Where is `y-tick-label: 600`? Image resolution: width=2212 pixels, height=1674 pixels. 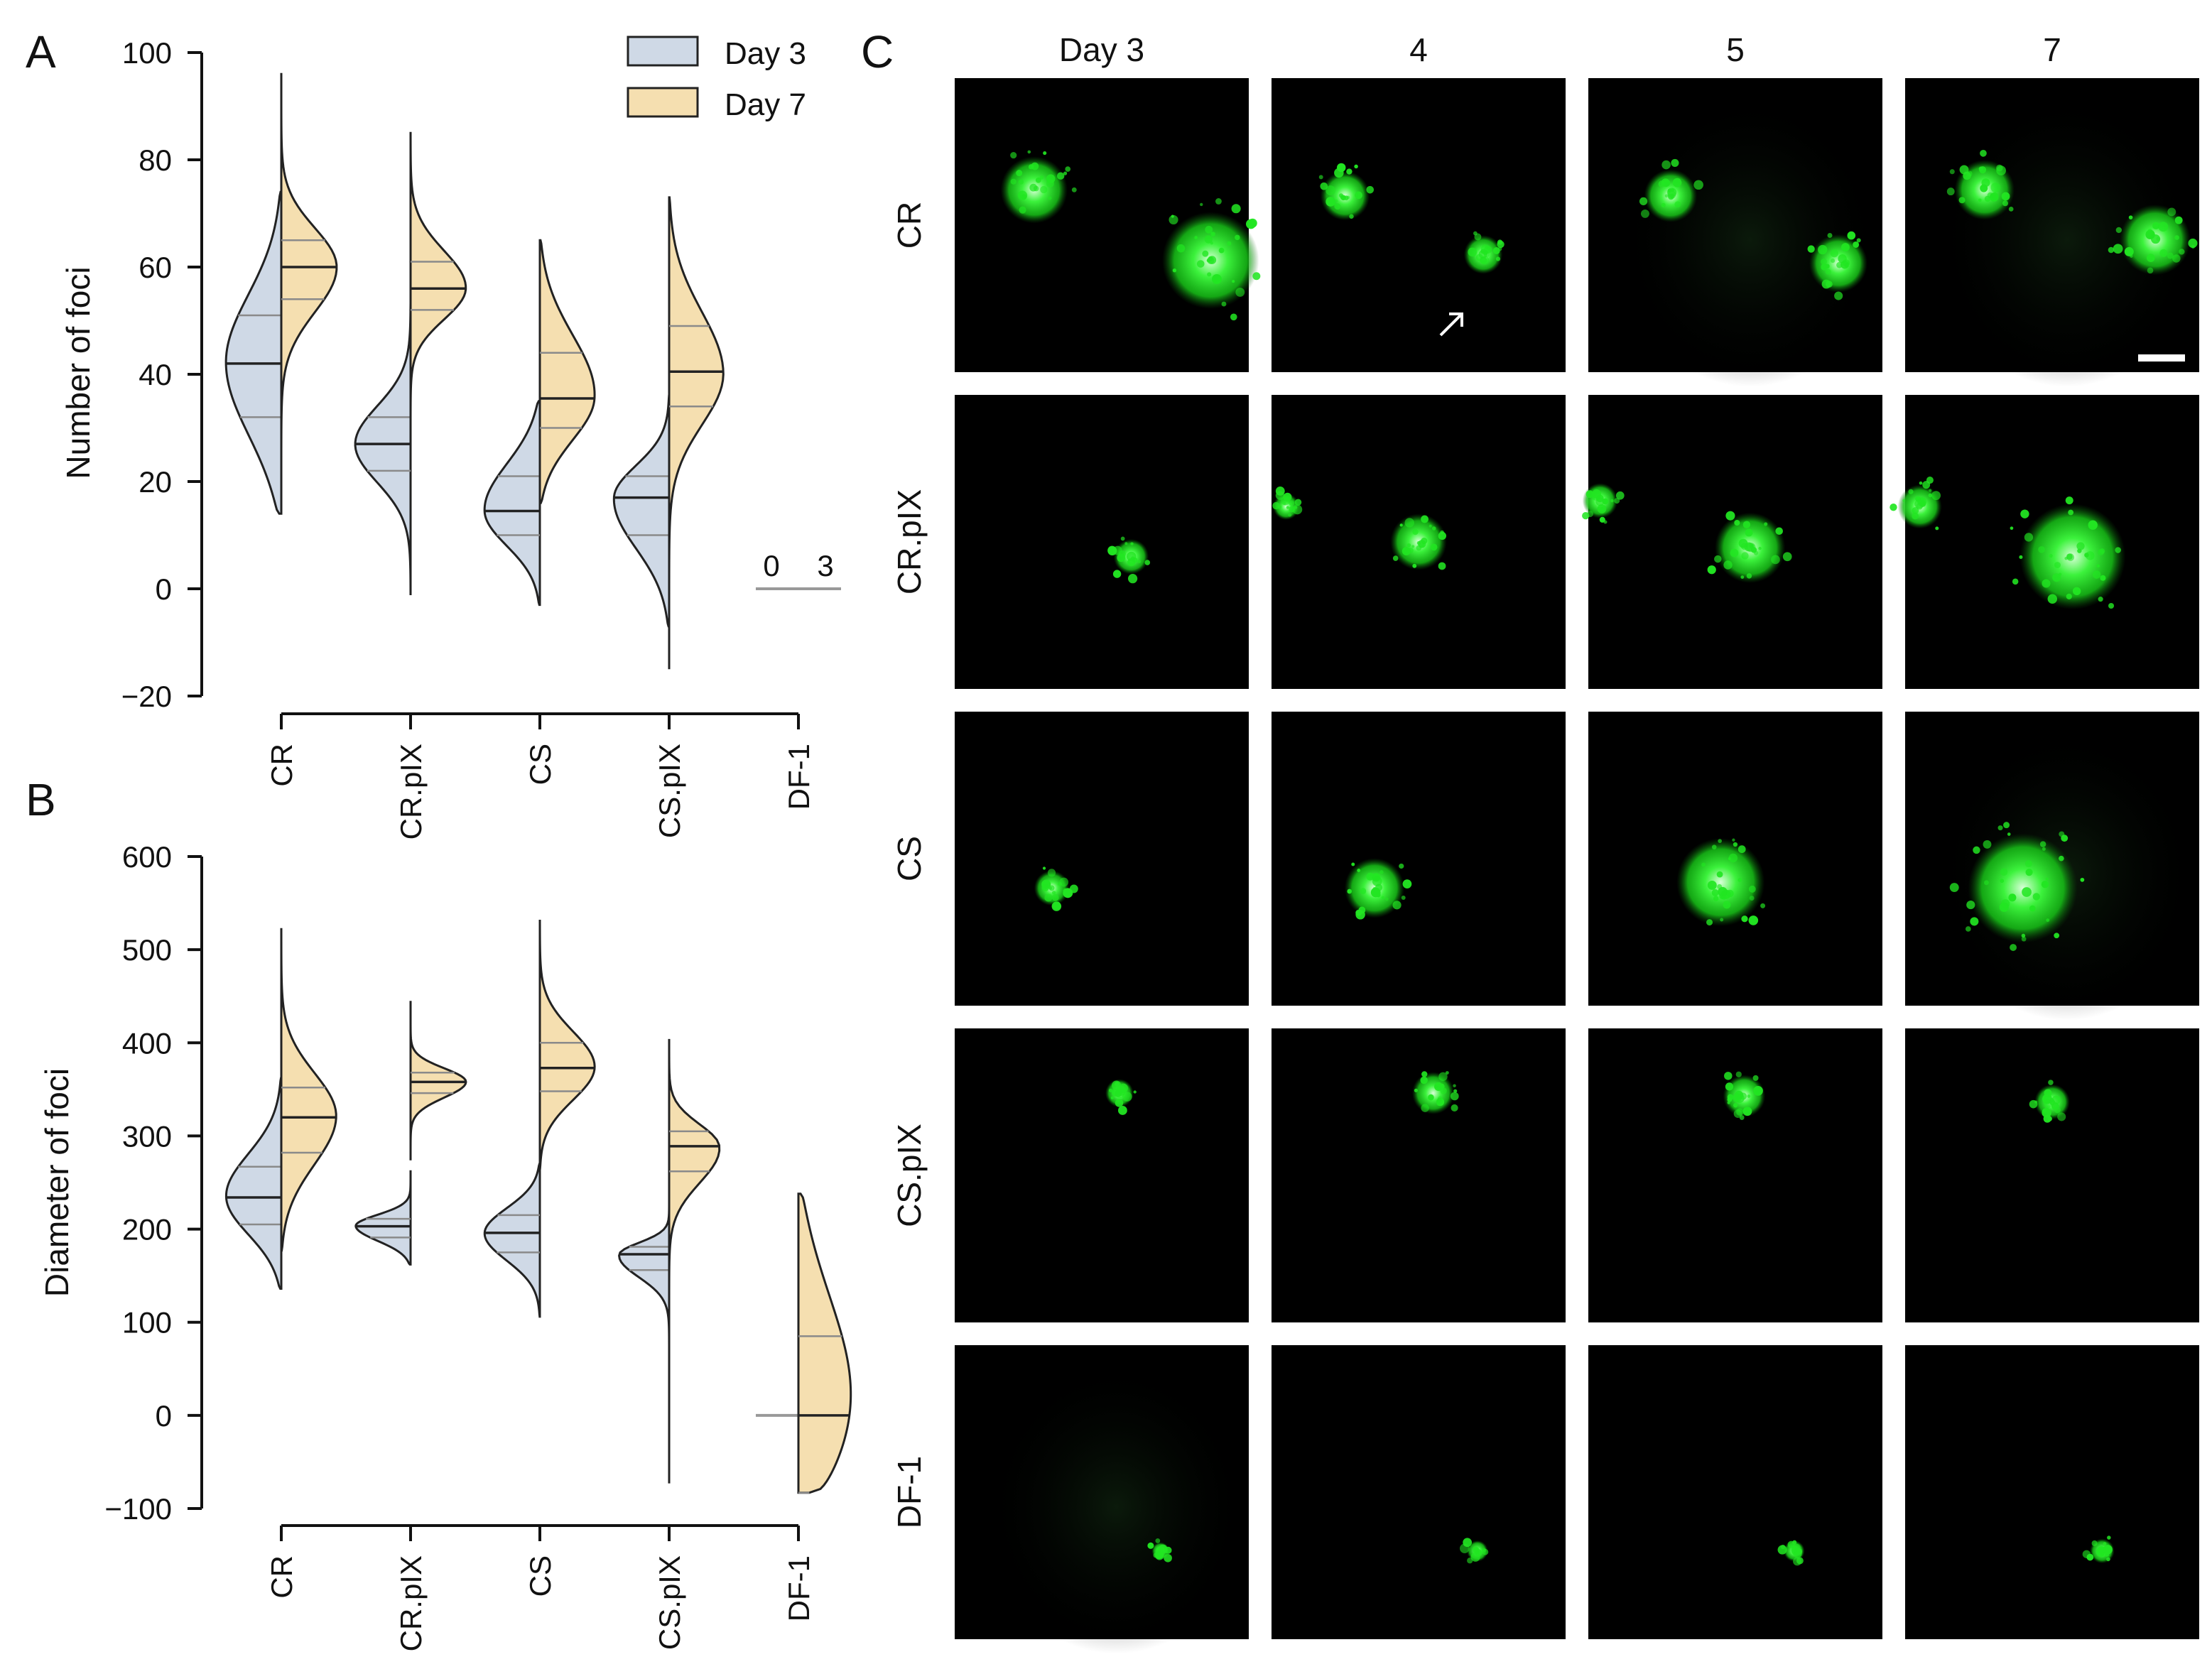
y-tick-label: 600 is located at coordinates (147, 857).